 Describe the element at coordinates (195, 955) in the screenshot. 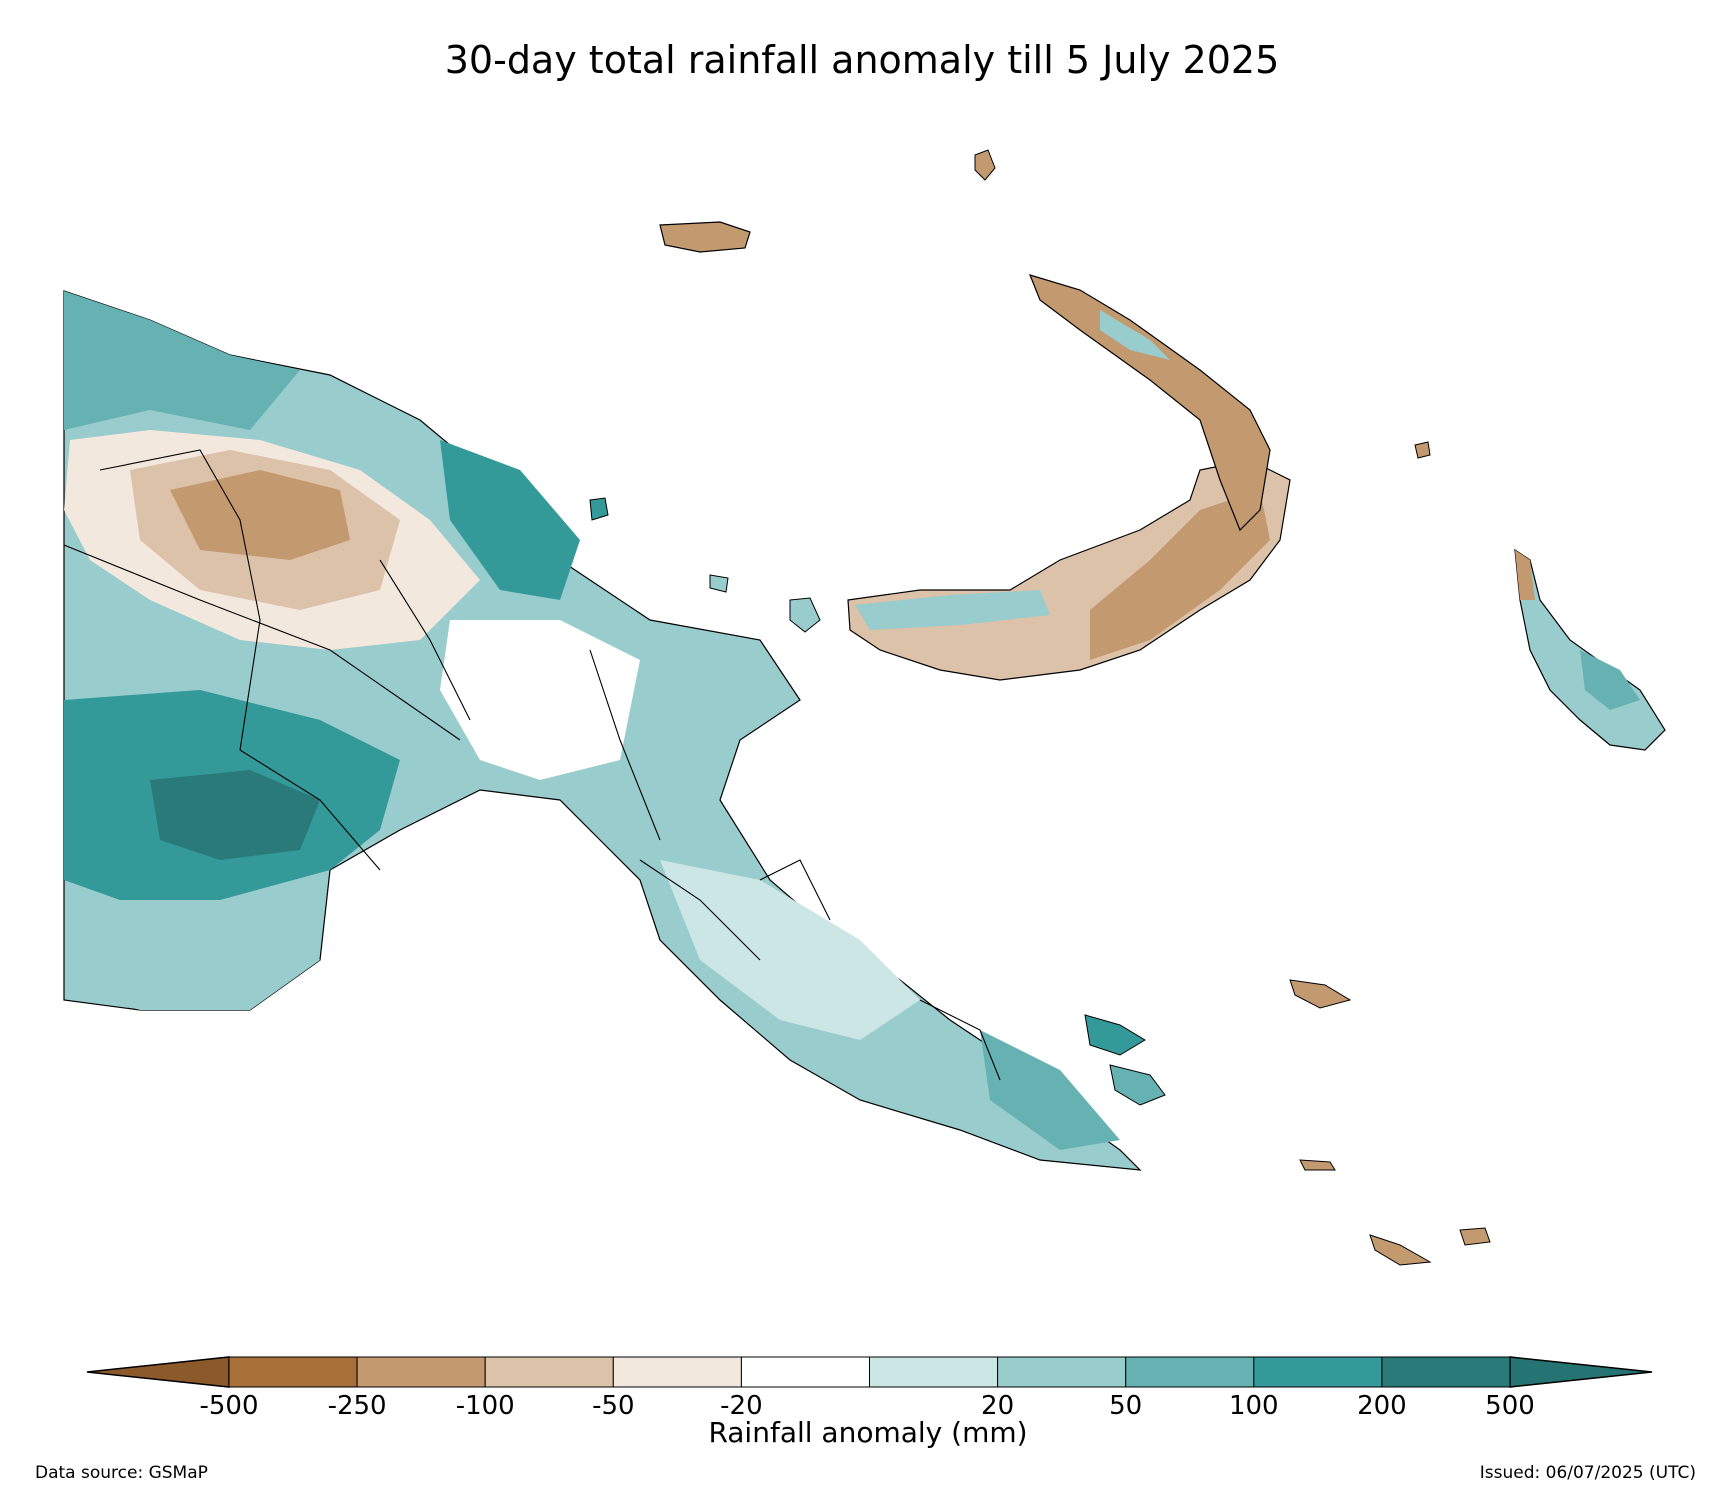

I see `south-coast-light` at that location.